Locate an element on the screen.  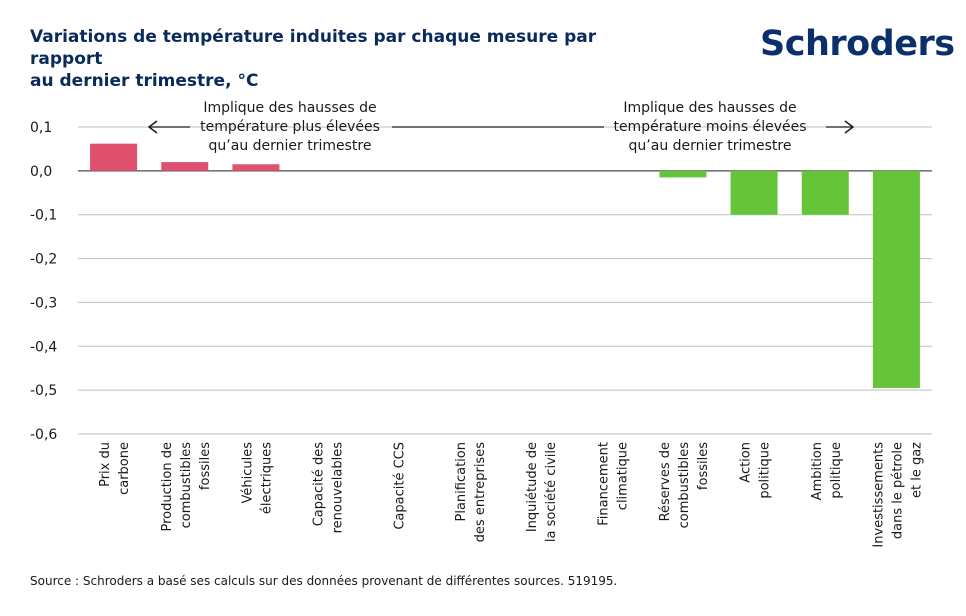
y-tick-label: -0,2 is located at coordinates (43, 260).